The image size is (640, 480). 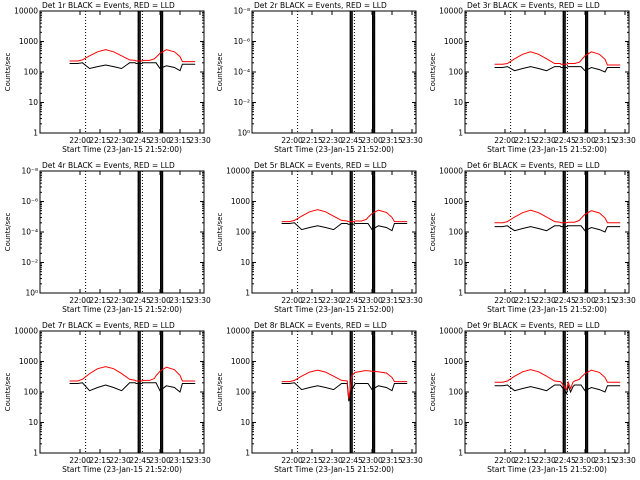 What do you see at coordinates (29, 171) in the screenshot?
I see `y-tick-label: 10⁻⁸` at bounding box center [29, 171].